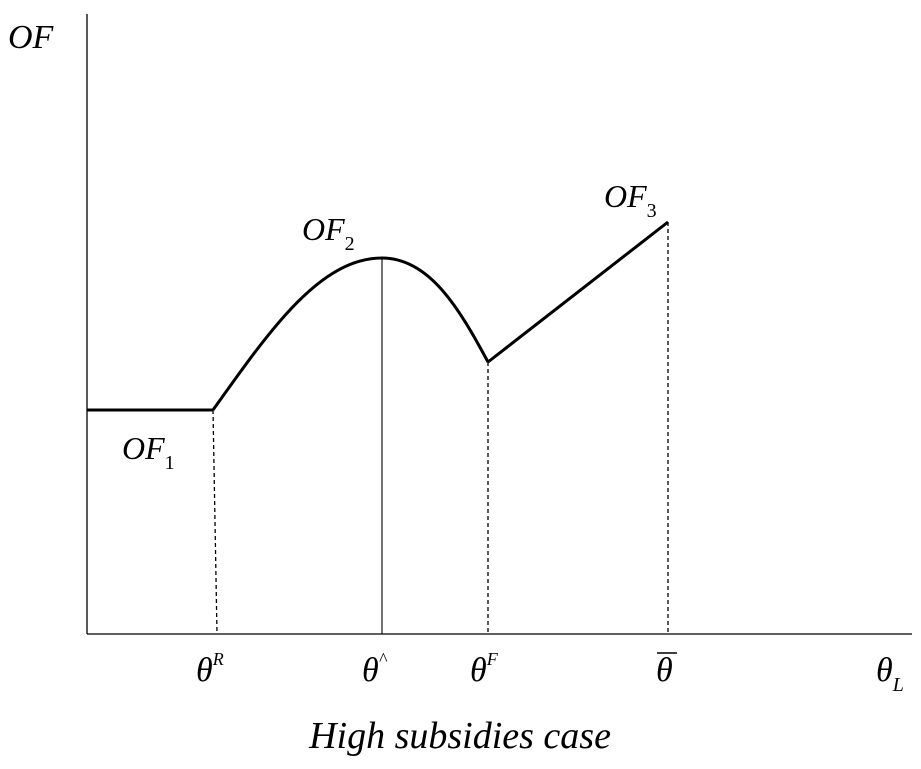 This screenshot has height=769, width=921. What do you see at coordinates (328, 233) in the screenshot?
I see `of2-label: OF2` at bounding box center [328, 233].